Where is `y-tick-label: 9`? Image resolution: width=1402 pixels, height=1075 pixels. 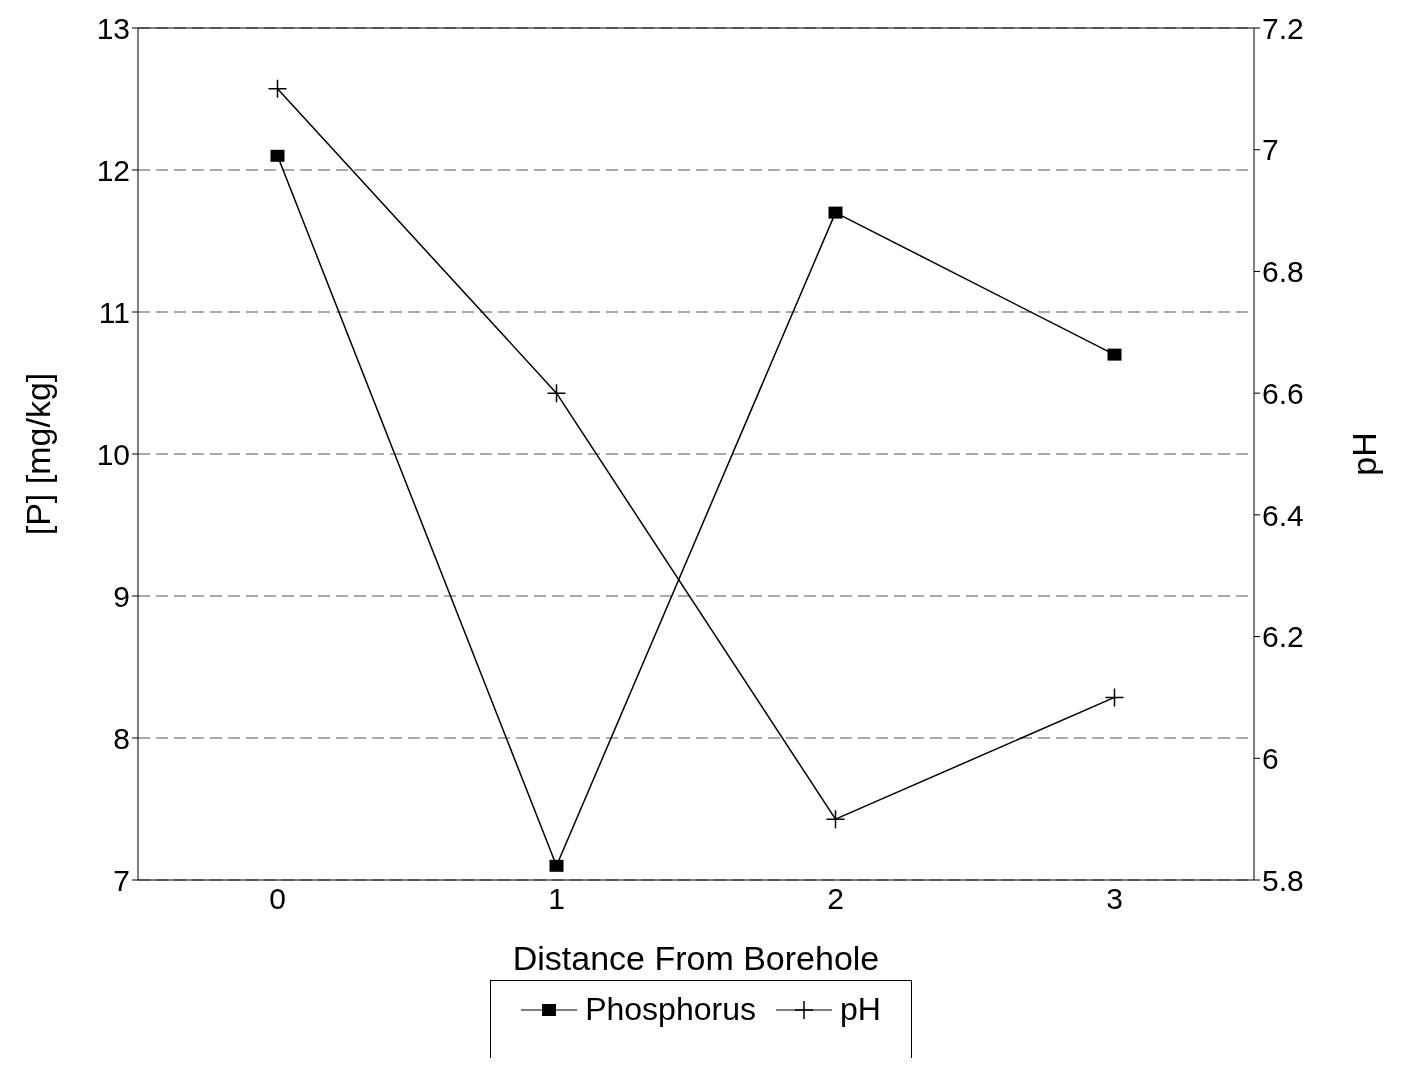
y-tick-label: 9 is located at coordinates (121, 596).